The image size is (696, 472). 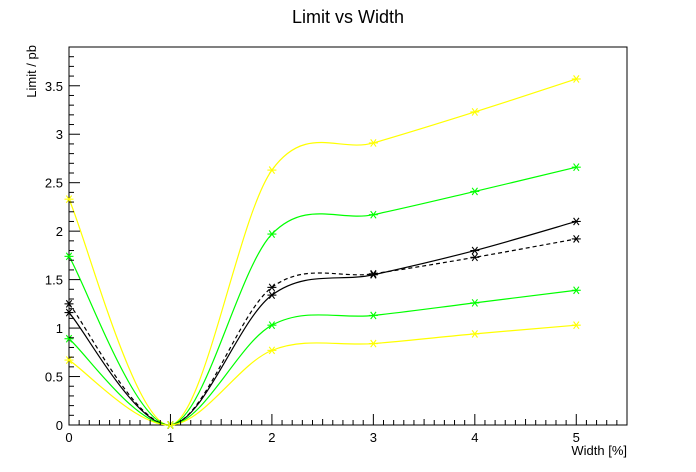 I want to click on x-tick-label: 0, so click(x=68, y=437).